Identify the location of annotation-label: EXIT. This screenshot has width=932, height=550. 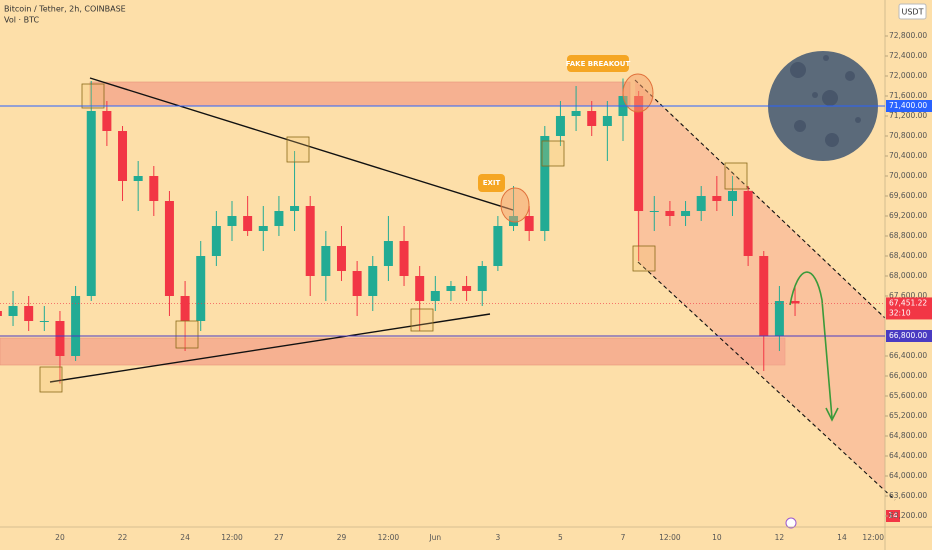
(492, 183).